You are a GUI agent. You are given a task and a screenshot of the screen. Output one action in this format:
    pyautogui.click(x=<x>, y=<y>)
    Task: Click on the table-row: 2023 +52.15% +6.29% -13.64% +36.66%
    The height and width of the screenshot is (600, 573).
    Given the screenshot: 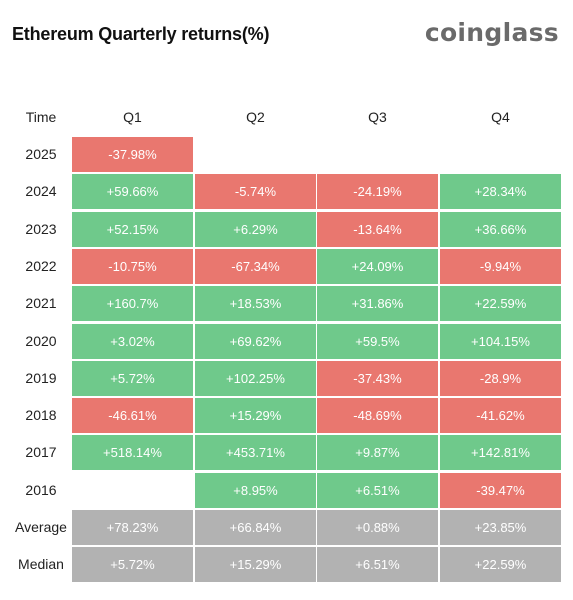 What is the action you would take?
    pyautogui.click(x=286, y=229)
    